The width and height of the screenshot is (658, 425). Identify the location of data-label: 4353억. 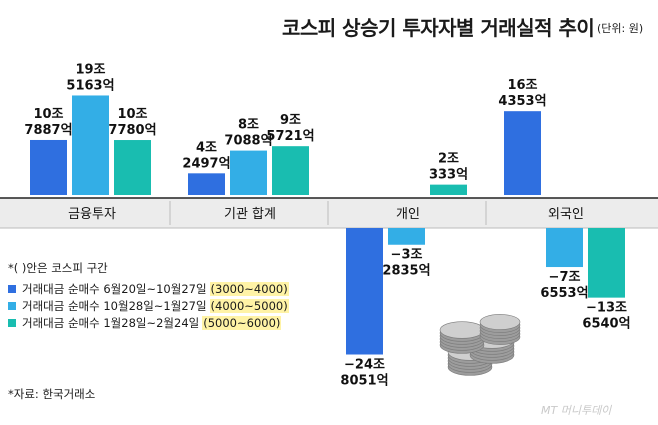
(522, 101).